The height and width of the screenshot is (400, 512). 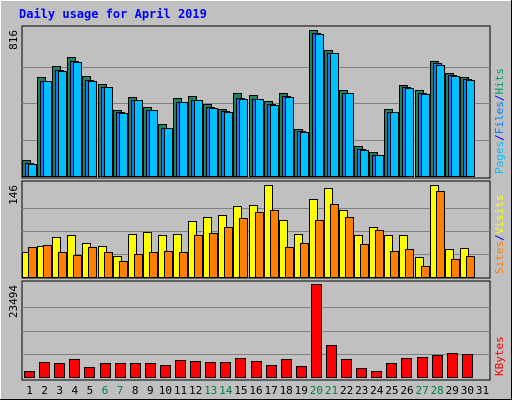 What do you see at coordinates (467, 390) in the screenshot?
I see `x-tick-label-day-30: 30` at bounding box center [467, 390].